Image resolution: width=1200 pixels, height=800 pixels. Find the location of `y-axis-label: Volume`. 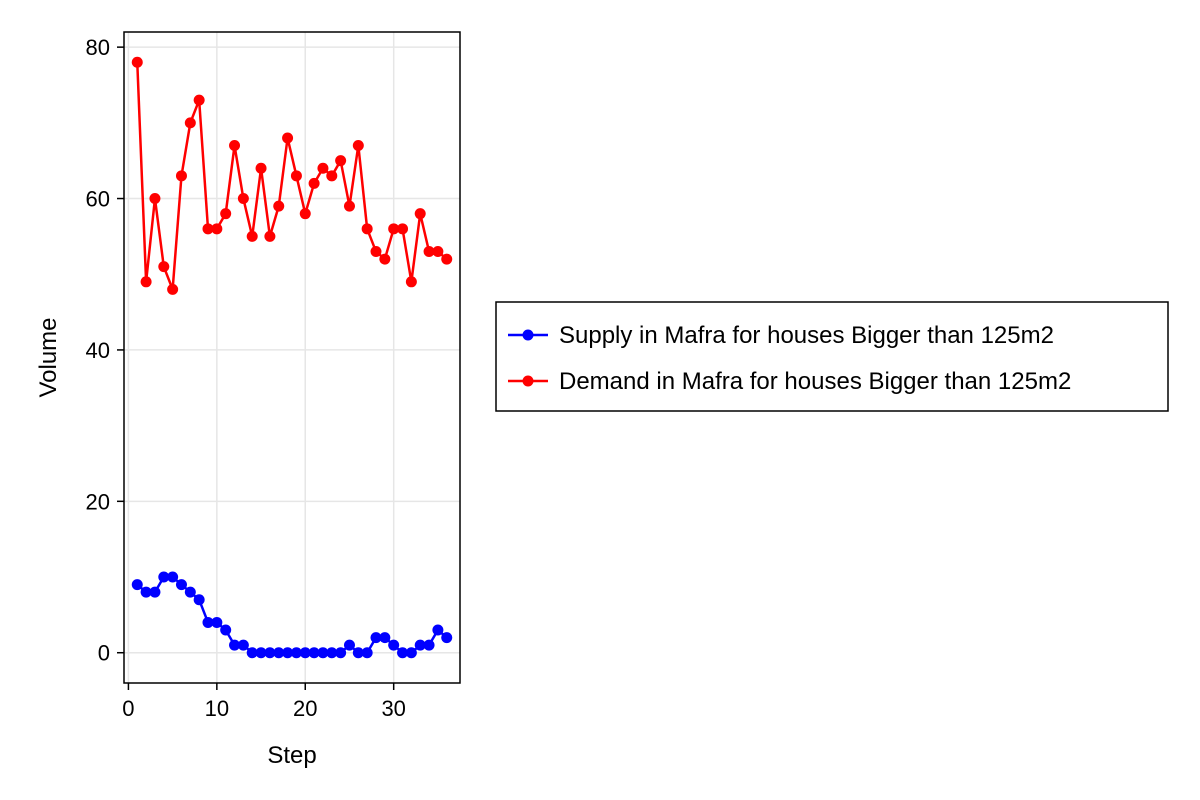

y-axis-label: Volume is located at coordinates (48, 357).